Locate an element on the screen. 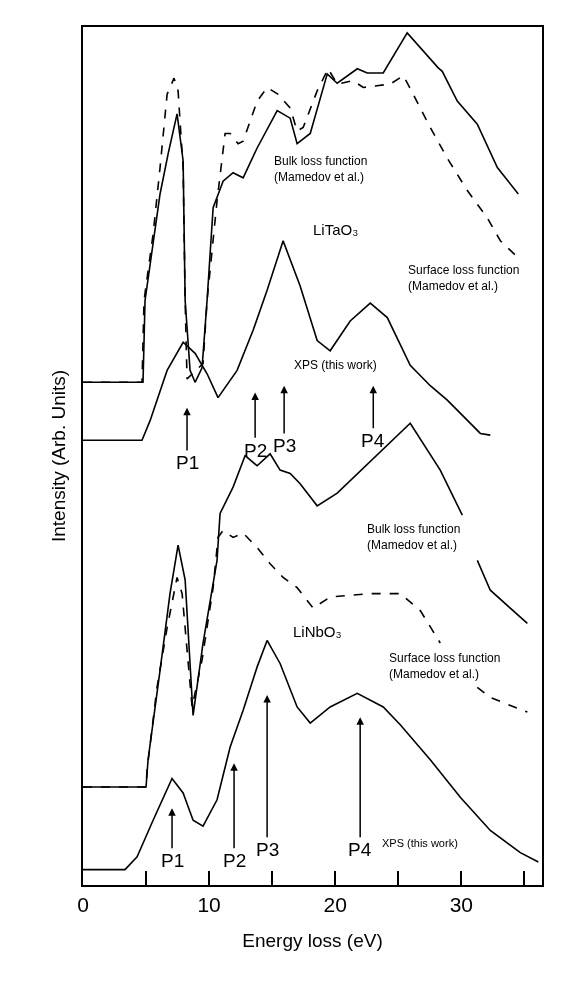 The width and height of the screenshot is (564, 1002). x-tick-label: 30 is located at coordinates (461, 905).